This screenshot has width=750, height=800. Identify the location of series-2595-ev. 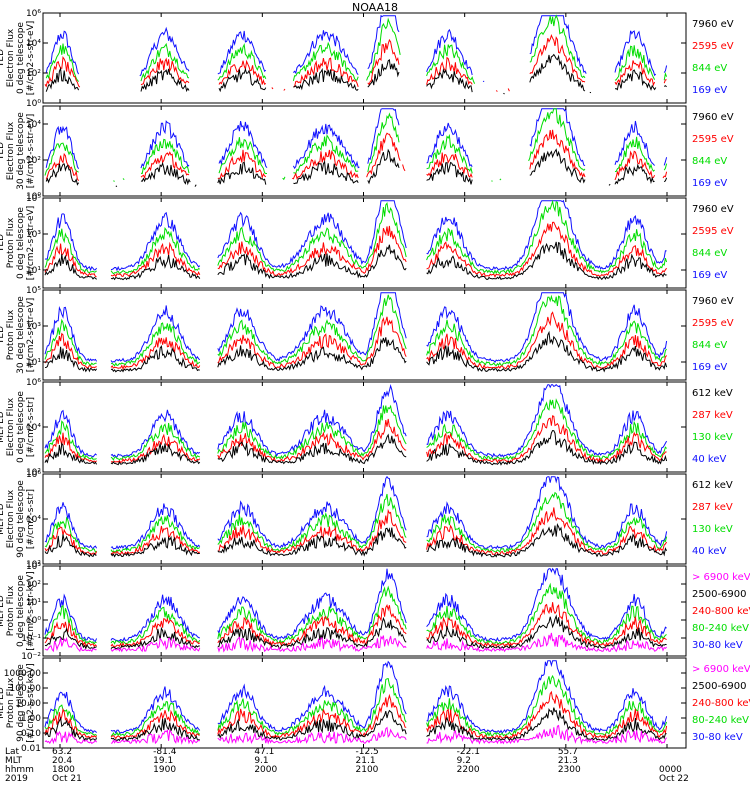
(355, 62).